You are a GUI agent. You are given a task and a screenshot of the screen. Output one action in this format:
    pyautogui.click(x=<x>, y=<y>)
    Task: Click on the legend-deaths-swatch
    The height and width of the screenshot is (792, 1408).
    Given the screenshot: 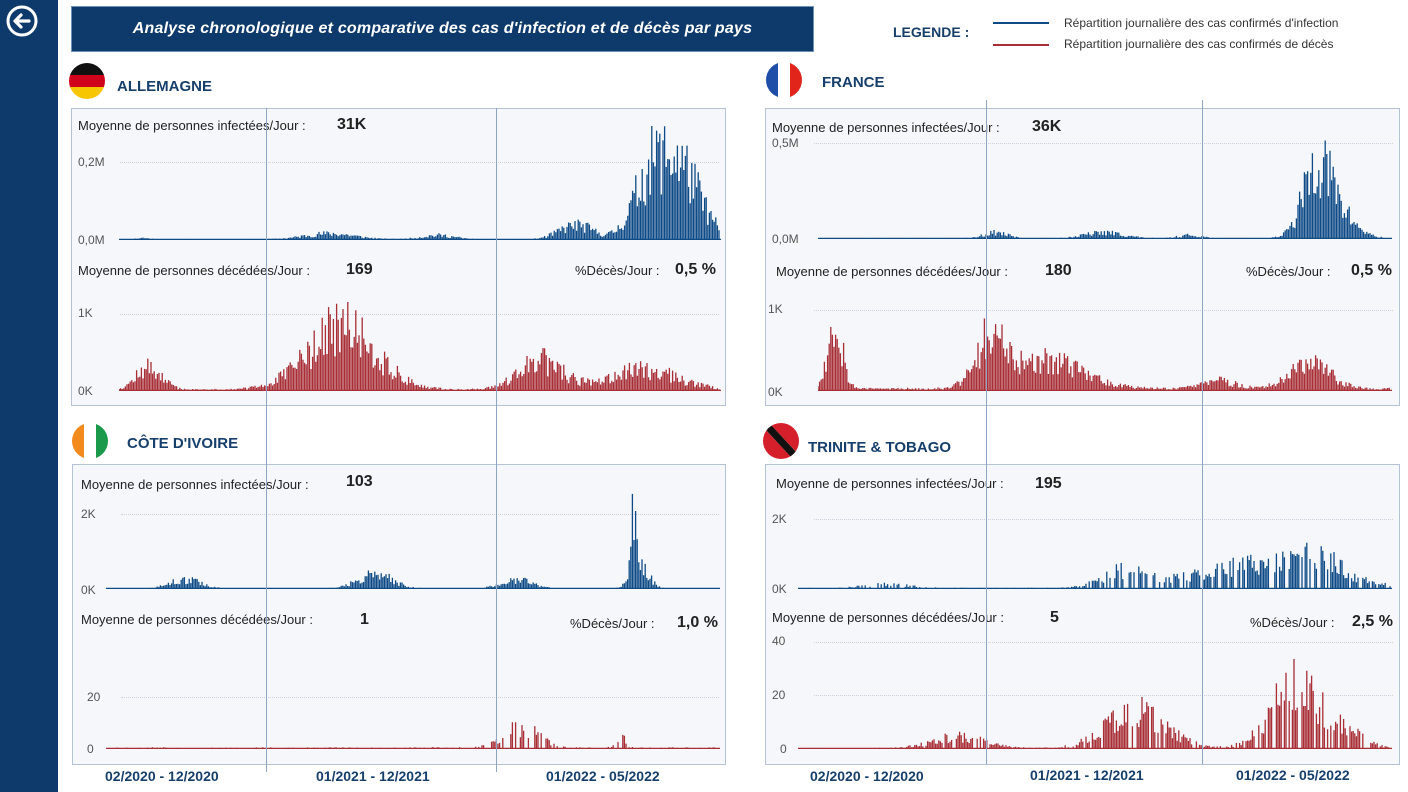 What is the action you would take?
    pyautogui.click(x=1021, y=45)
    